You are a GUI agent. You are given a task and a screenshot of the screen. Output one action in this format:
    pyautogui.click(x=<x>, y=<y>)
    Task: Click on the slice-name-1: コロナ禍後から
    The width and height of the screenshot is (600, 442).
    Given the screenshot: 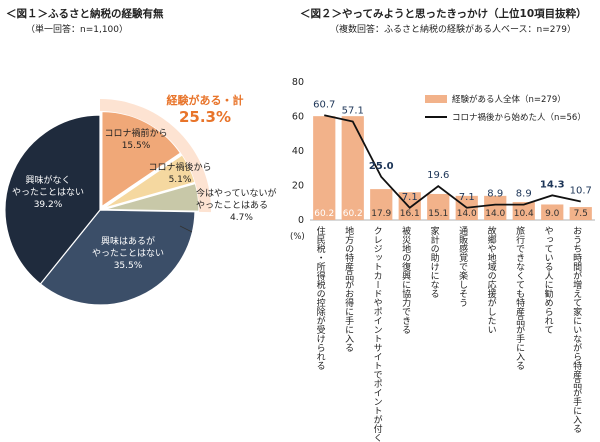 What is the action you would take?
    pyautogui.click(x=180, y=168)
    